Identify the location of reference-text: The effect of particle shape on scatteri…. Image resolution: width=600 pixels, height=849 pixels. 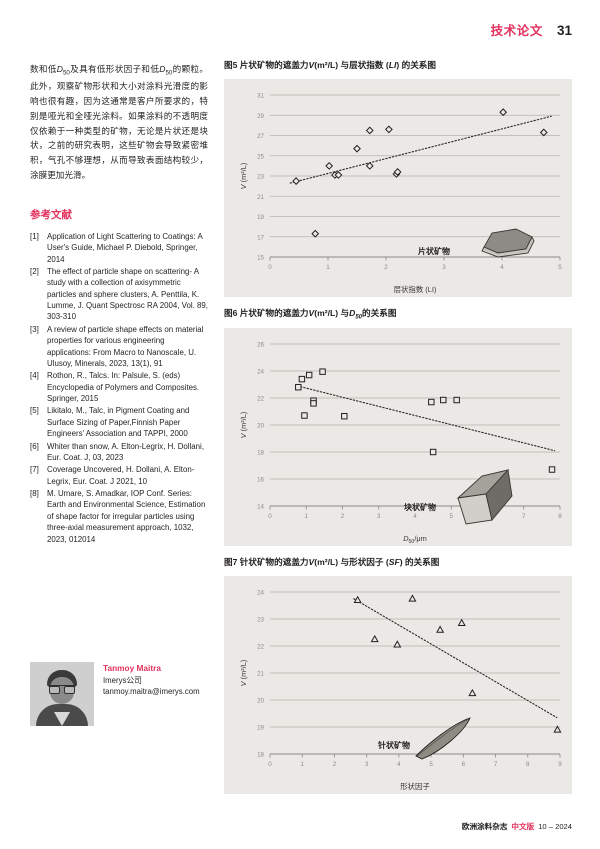
(127, 294).